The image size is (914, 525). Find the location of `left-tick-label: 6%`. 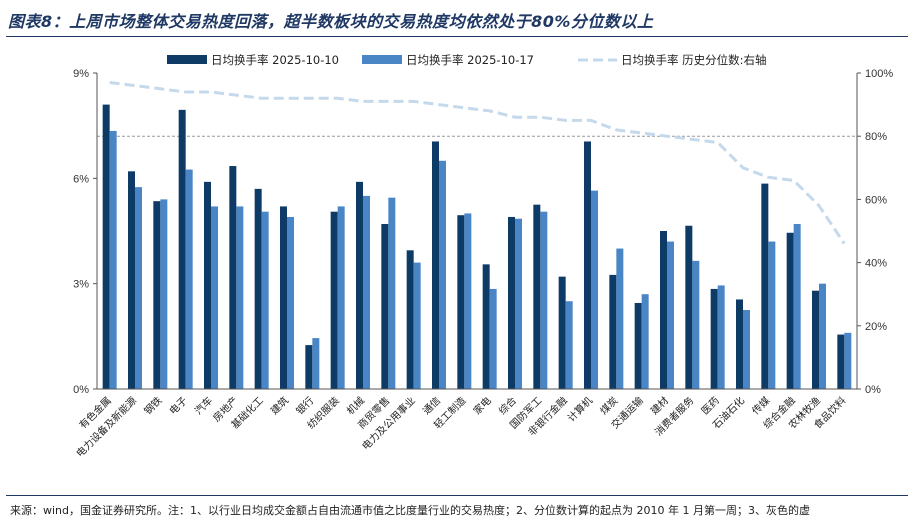

left-tick-label: 6% is located at coordinates (81, 179).